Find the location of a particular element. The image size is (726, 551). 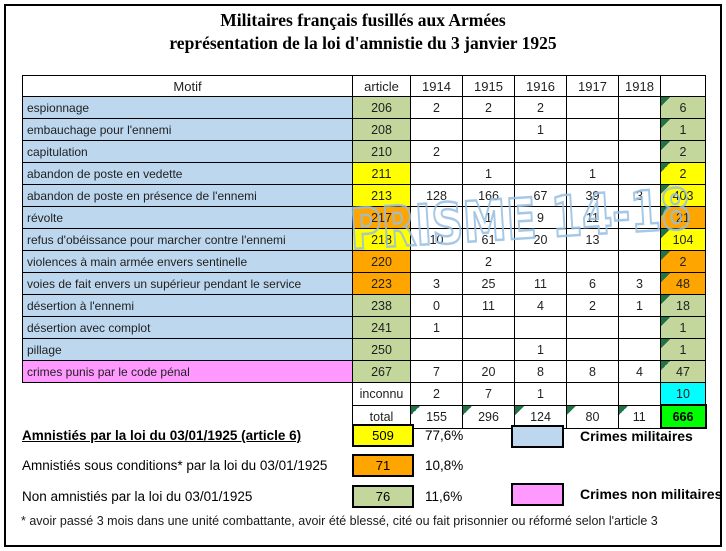

total-cell: 6 is located at coordinates (683, 107).